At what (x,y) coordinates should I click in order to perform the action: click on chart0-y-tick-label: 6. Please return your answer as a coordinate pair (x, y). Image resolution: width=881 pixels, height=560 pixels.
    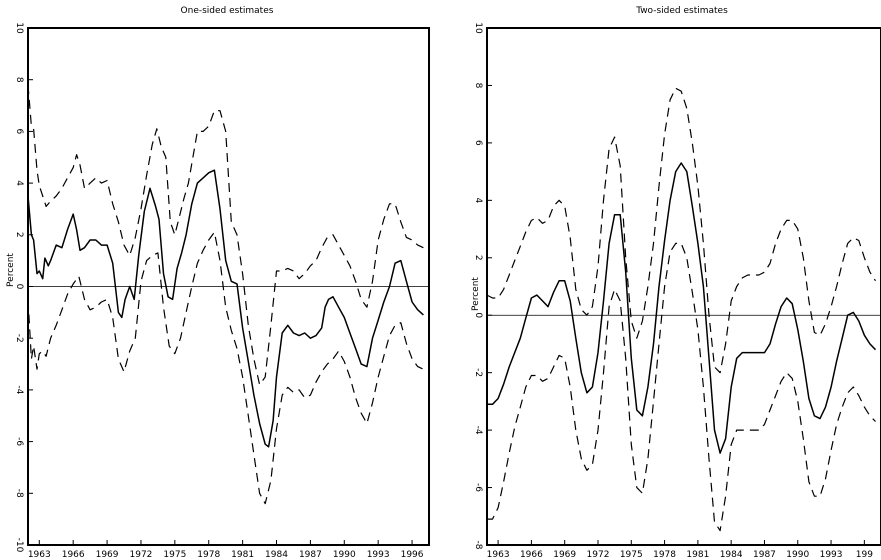
    Looking at the image, I should click on (19, 132).